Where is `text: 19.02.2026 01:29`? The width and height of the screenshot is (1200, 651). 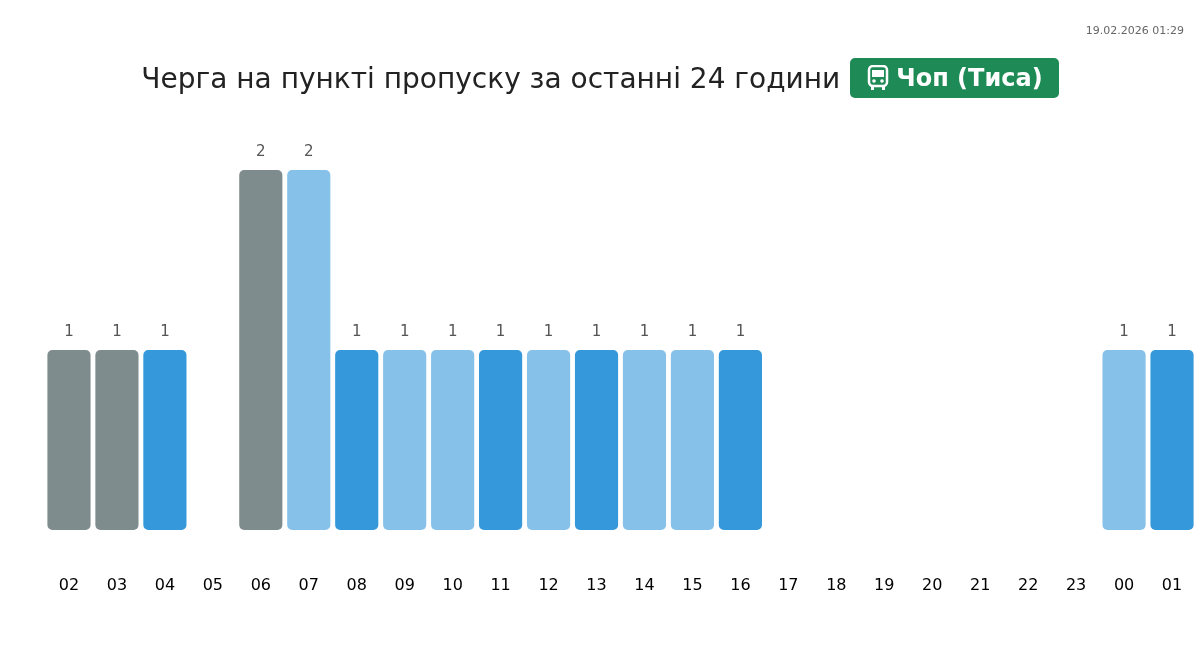 text: 19.02.2026 01:29 is located at coordinates (1134, 30).